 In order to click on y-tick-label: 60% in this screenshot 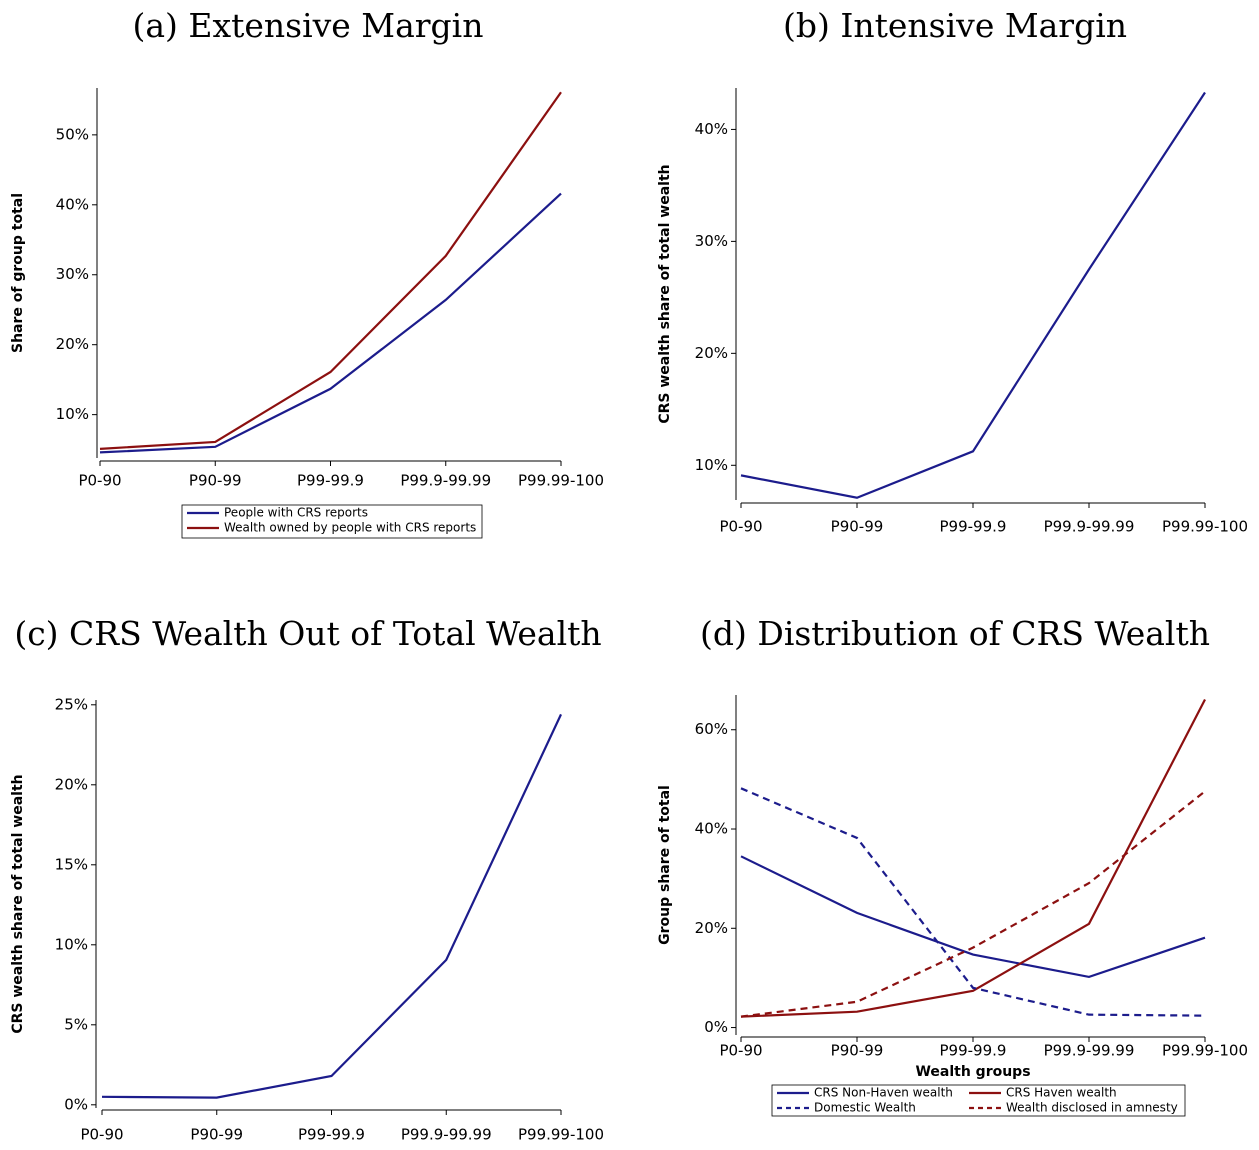, I will do `click(711, 729)`.